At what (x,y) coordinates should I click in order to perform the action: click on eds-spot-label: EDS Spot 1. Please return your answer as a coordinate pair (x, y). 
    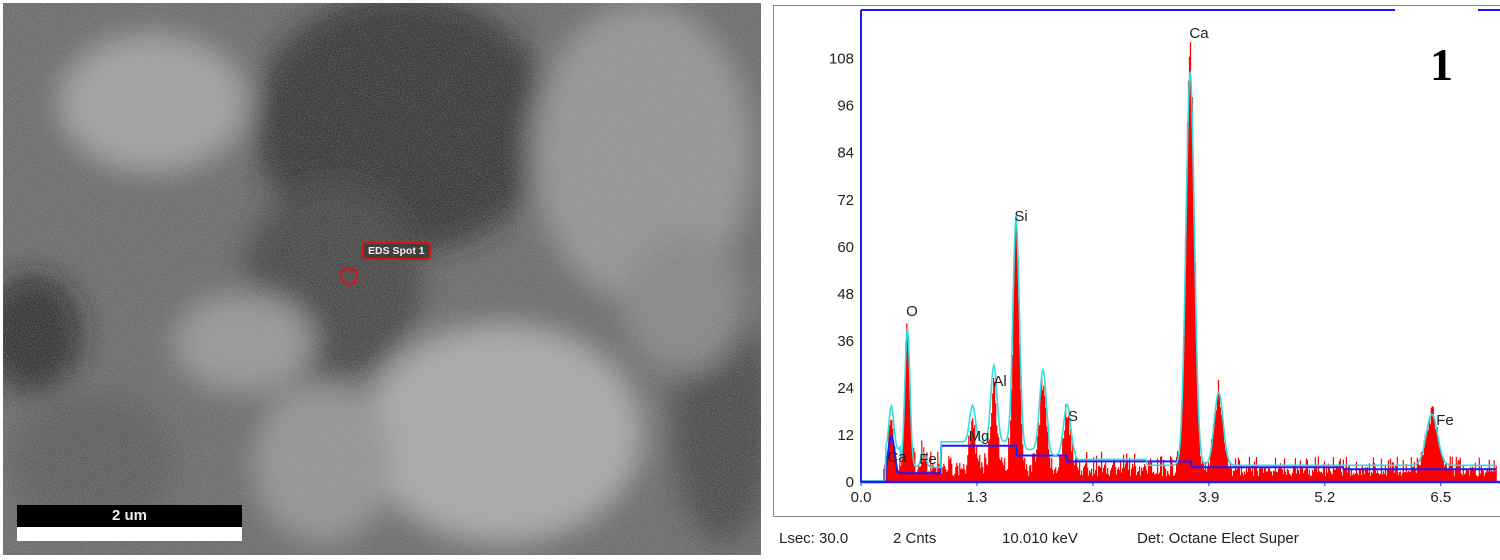
    Looking at the image, I should click on (396, 251).